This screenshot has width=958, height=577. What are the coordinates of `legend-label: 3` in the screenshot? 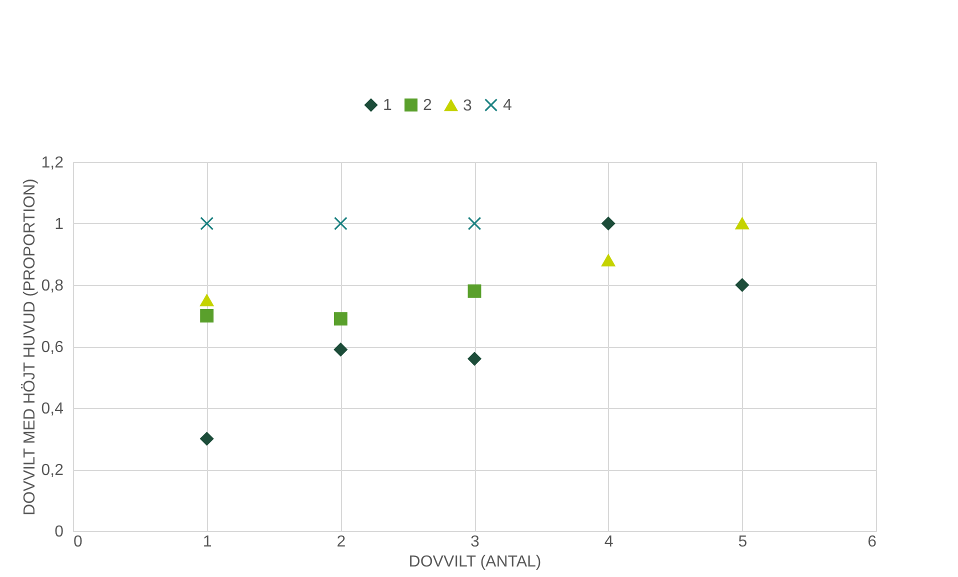 It's located at (467, 105).